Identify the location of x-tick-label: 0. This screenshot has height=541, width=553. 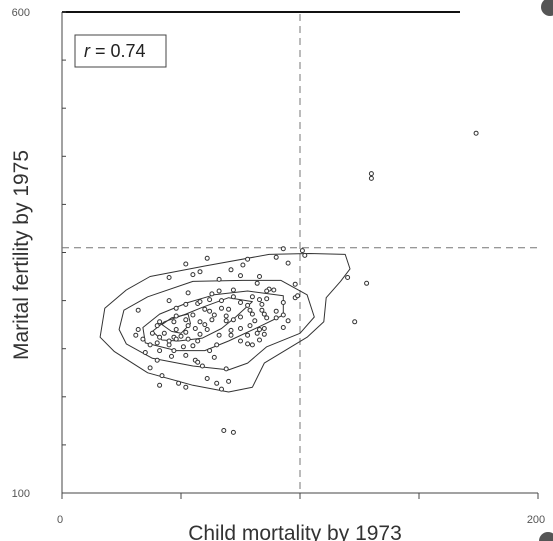
(60, 520).